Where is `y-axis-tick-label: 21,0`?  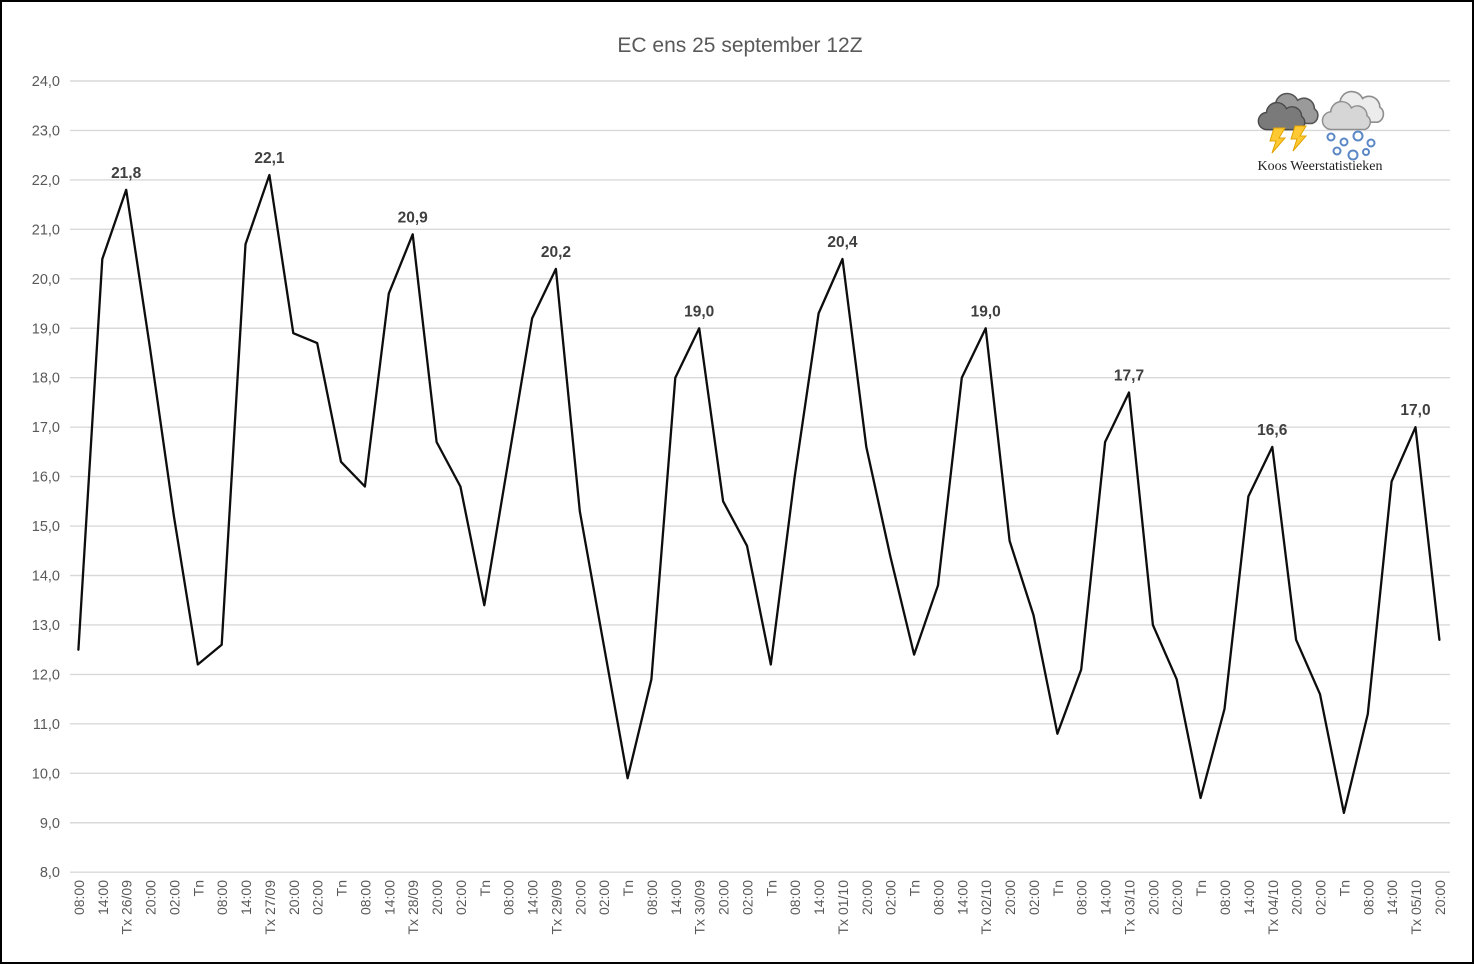
y-axis-tick-label: 21,0 is located at coordinates (46, 230).